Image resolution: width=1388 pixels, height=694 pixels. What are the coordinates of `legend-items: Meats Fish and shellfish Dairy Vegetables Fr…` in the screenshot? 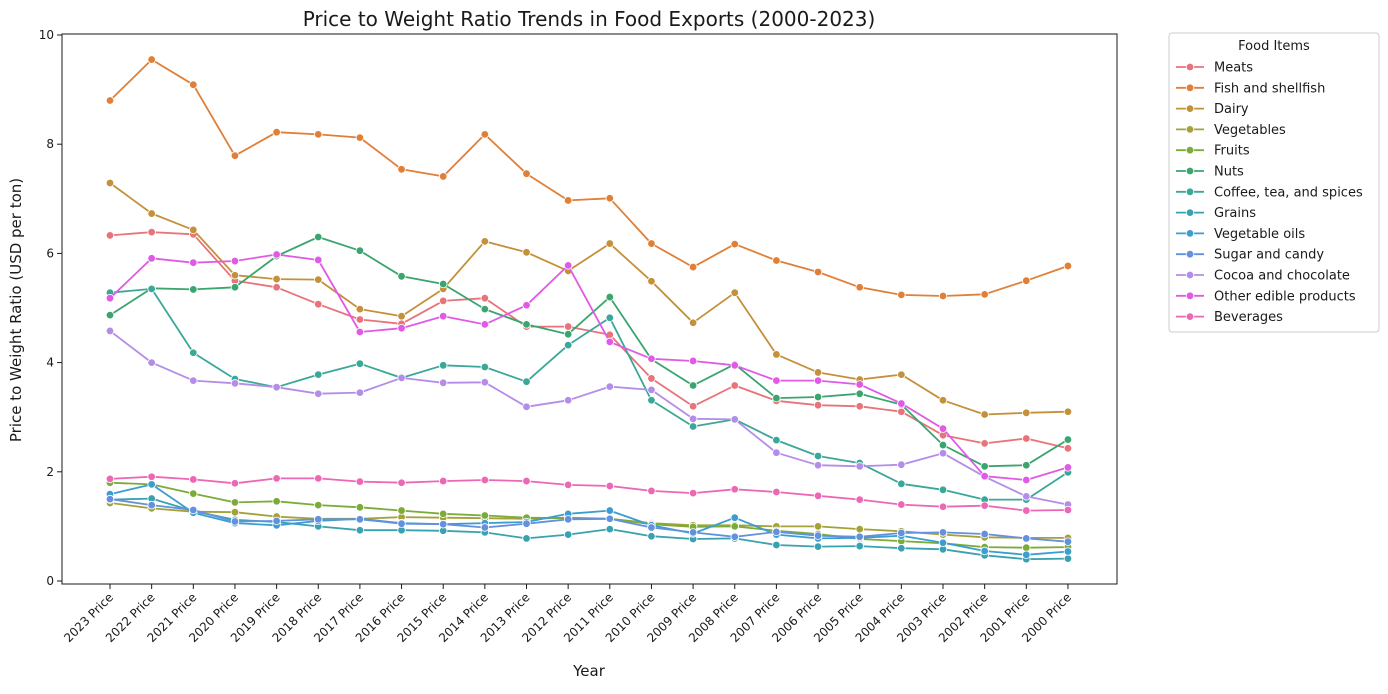 It's located at (1269, 193).